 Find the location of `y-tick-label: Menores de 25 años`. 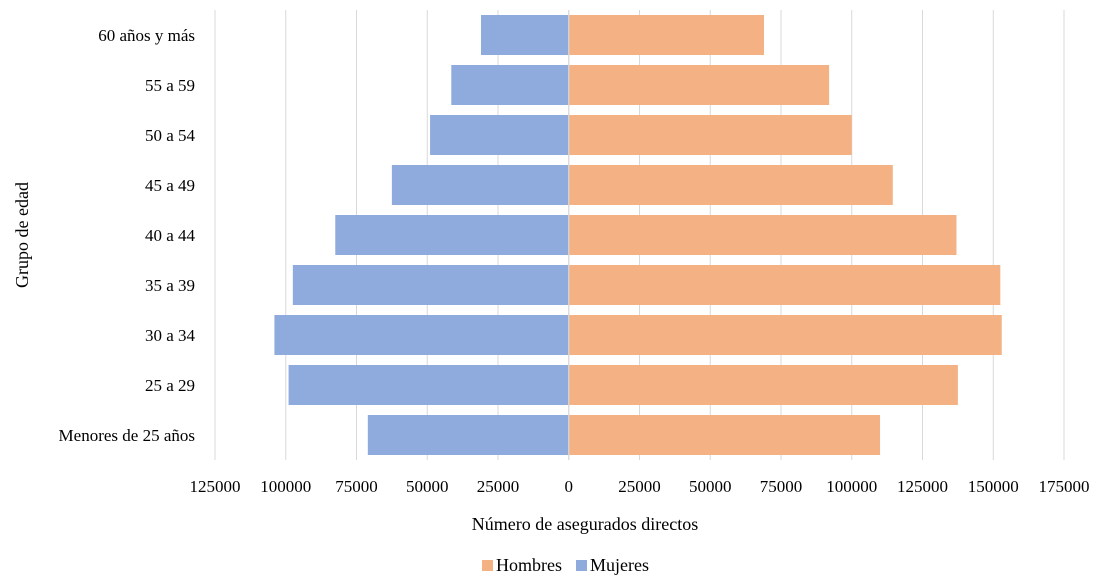

y-tick-label: Menores de 25 años is located at coordinates (127, 435).